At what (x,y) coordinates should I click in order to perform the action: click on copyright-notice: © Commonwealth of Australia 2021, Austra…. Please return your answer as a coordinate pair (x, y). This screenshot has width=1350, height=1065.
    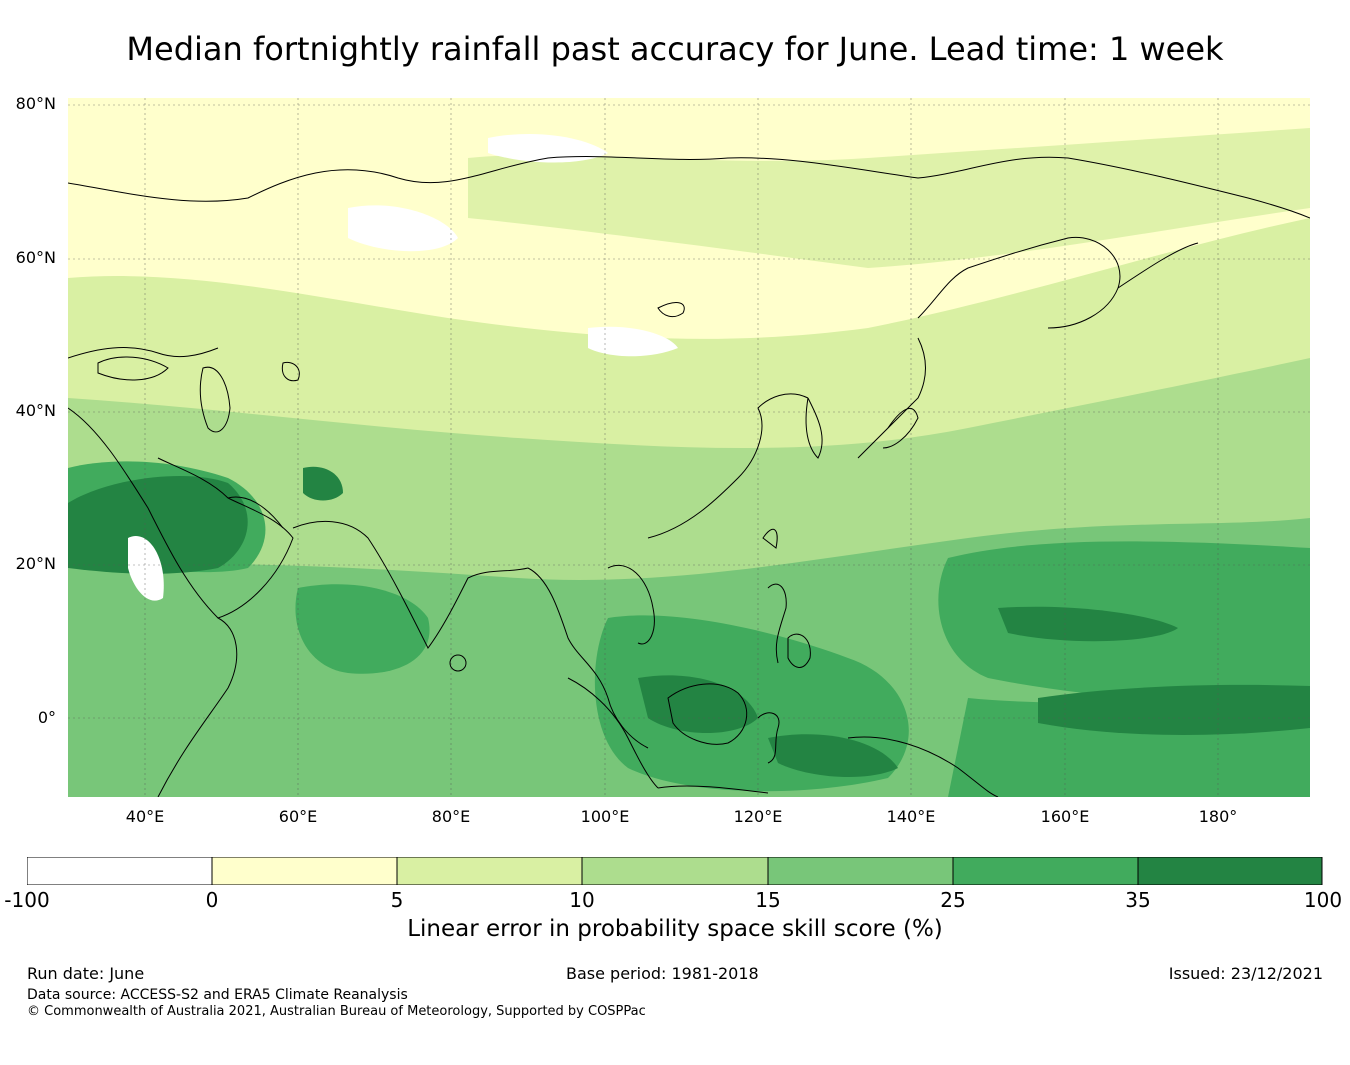
    Looking at the image, I should click on (336, 1011).